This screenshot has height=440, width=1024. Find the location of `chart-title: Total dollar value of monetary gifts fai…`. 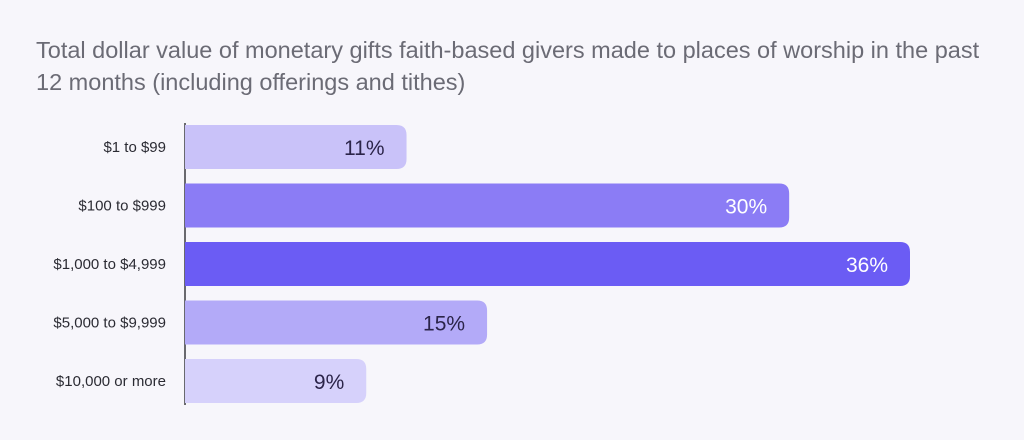

chart-title: Total dollar value of monetary gifts fai… is located at coordinates (508, 66).